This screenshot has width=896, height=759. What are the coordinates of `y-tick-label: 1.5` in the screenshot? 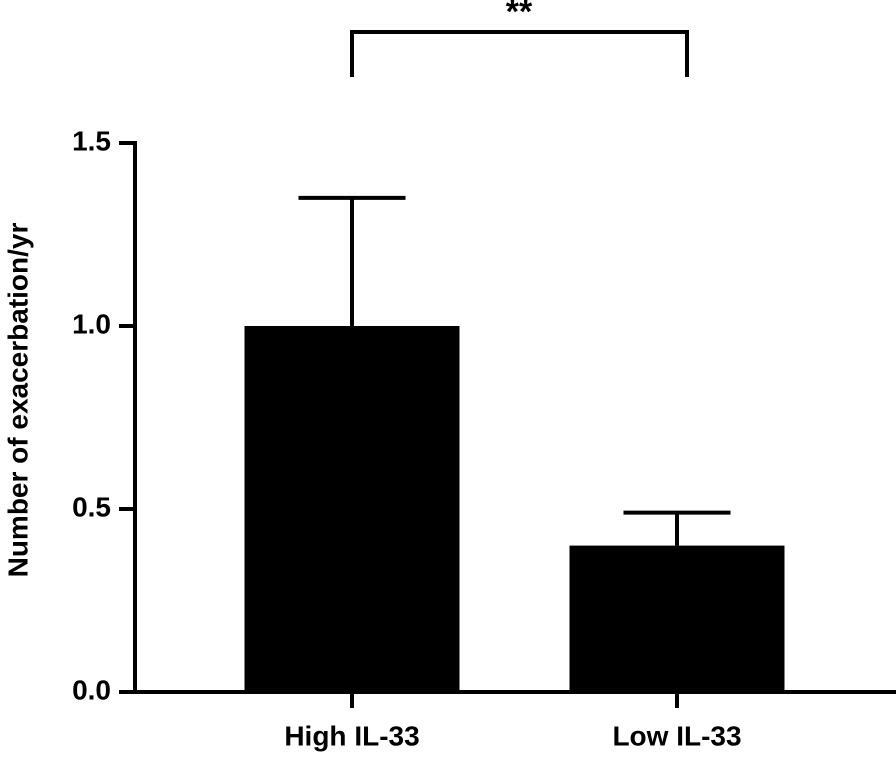 It's located at (91, 140).